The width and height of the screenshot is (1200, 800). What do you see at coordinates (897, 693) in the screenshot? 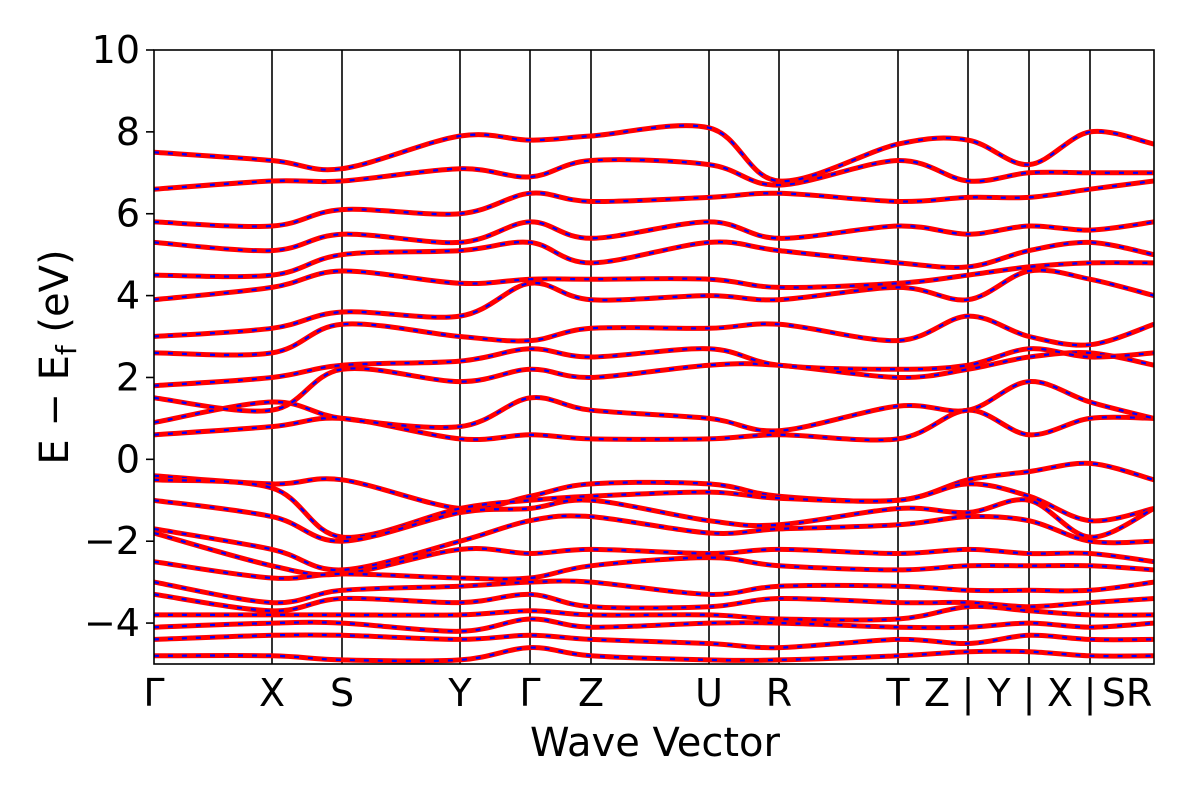
I see `x-tick-label: T` at bounding box center [897, 693].